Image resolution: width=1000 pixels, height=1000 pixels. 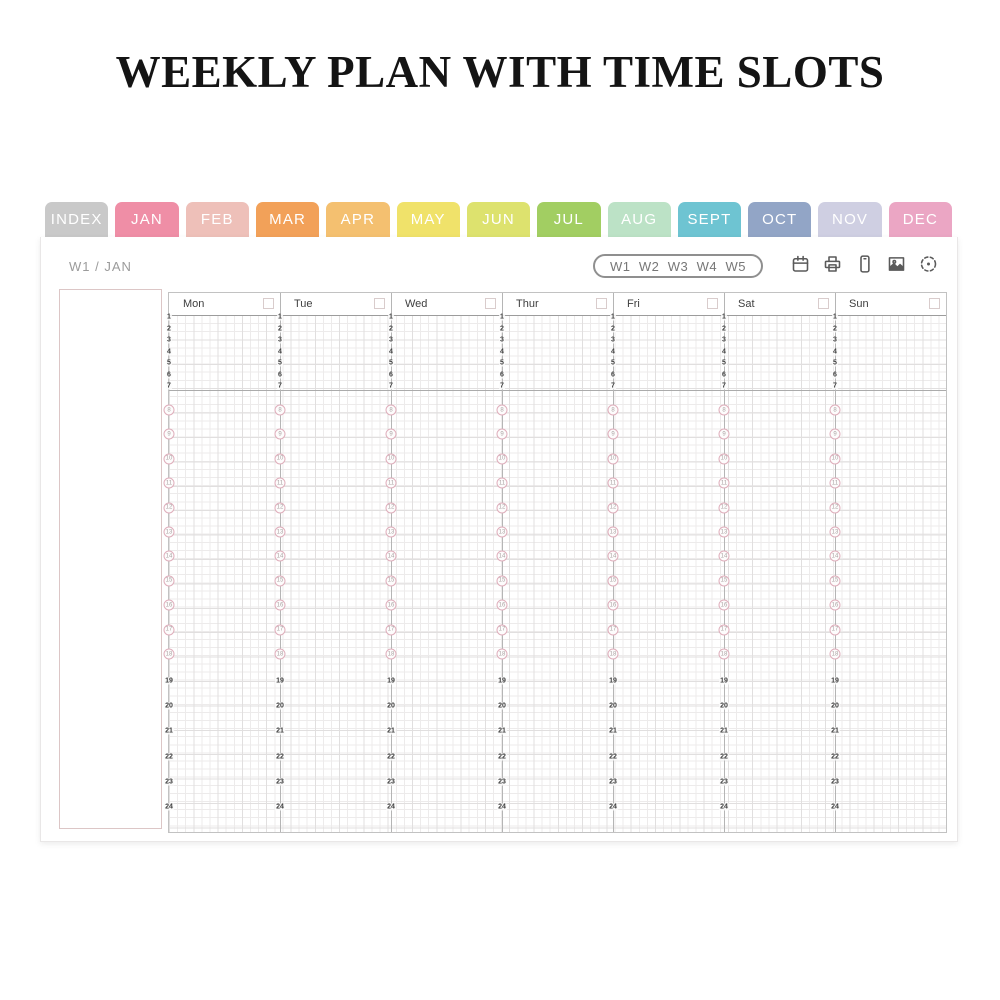 I want to click on hour-slot-circle: 15, so click(x=169, y=581).